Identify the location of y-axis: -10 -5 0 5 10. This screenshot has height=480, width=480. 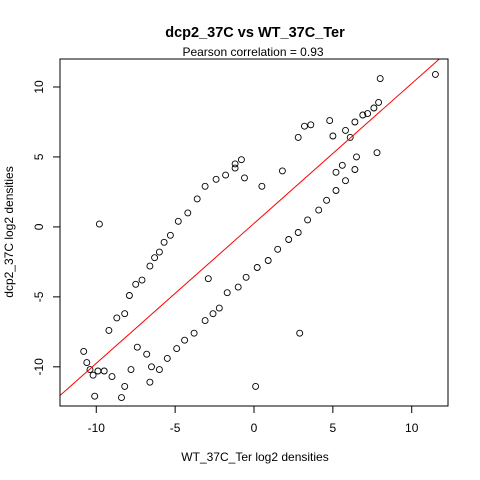
(46, 228).